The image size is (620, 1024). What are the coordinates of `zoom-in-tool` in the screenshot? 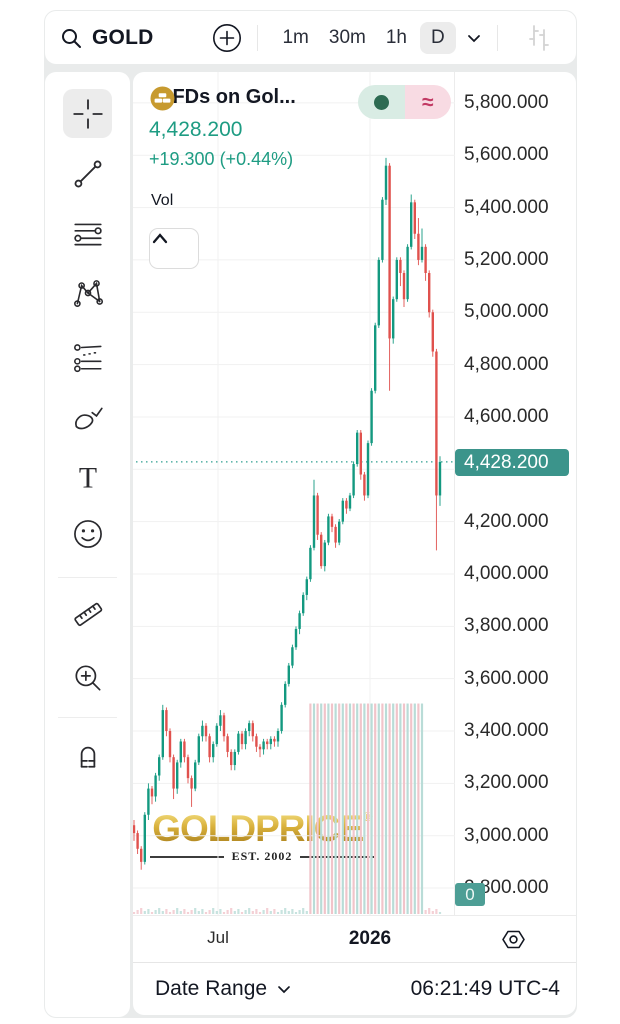 It's located at (87, 677).